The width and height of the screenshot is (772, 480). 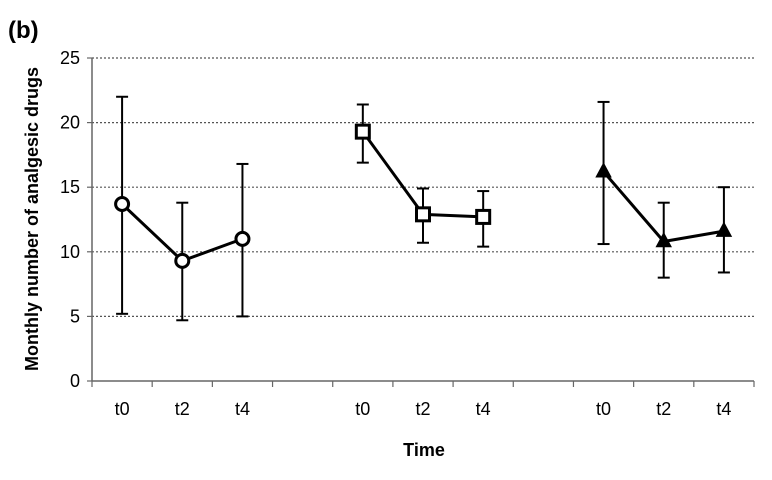 What do you see at coordinates (664, 189) in the screenshot?
I see `series-triangle` at bounding box center [664, 189].